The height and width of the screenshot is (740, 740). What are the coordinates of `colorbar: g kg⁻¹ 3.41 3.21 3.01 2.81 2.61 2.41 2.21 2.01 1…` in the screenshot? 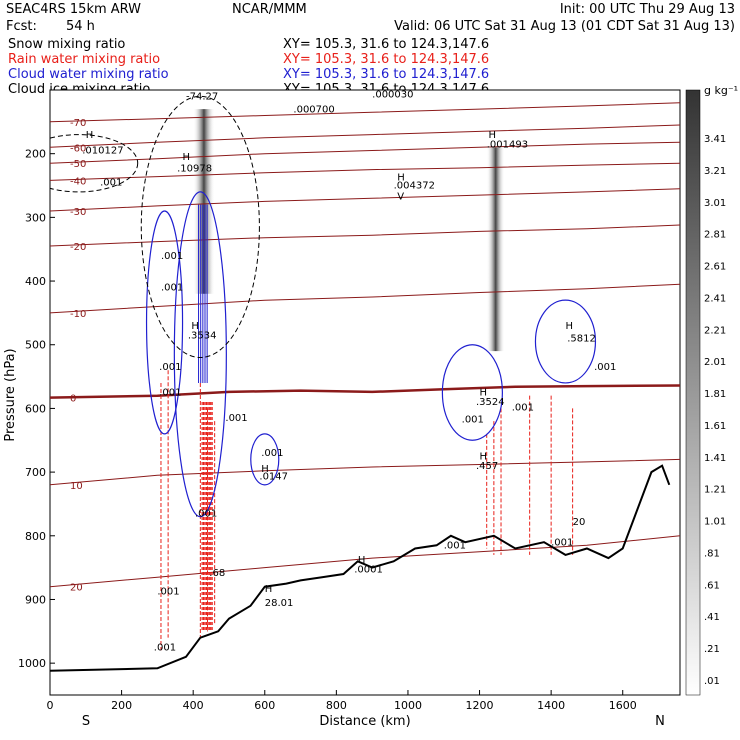 It's located at (711, 390).